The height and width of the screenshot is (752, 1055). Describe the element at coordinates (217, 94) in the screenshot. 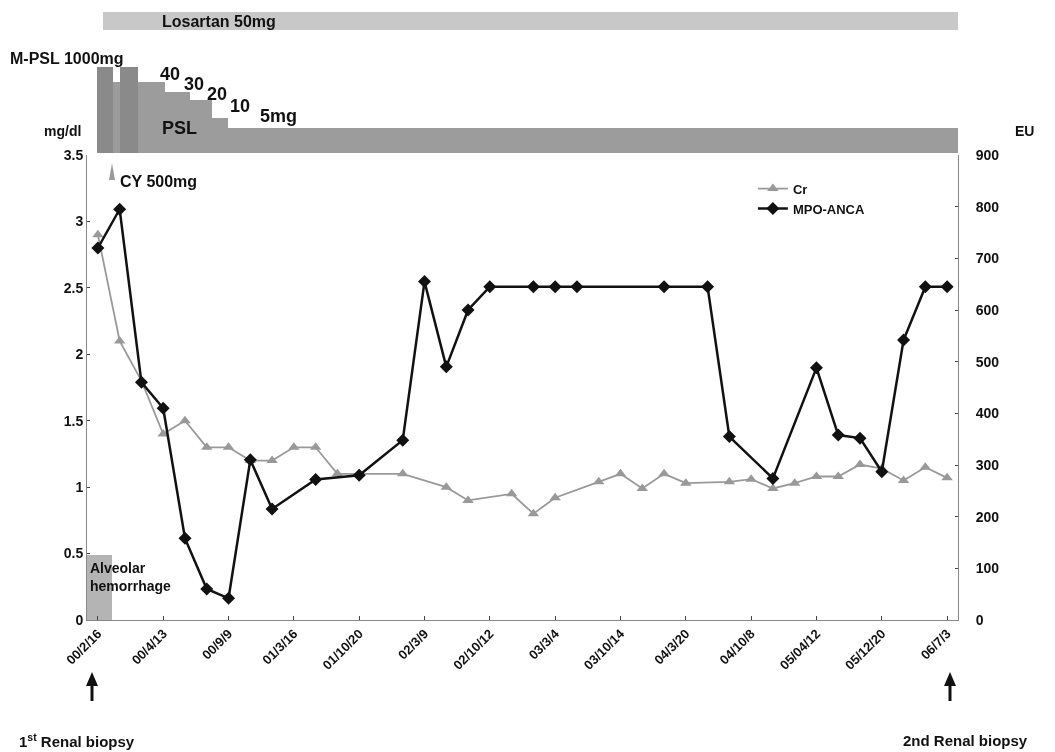

I see `text: 20` at that location.